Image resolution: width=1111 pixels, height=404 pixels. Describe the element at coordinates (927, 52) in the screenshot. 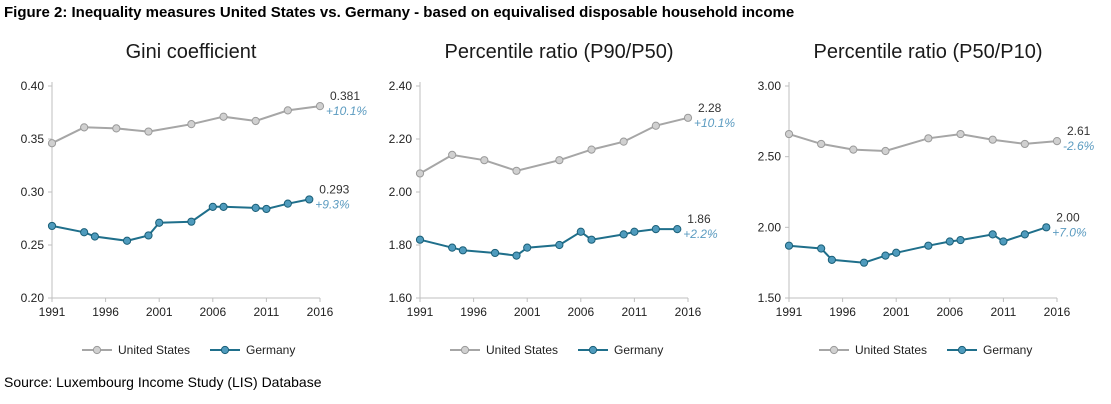

I see `panel-title: Percentile ratio (P50/P10)` at that location.